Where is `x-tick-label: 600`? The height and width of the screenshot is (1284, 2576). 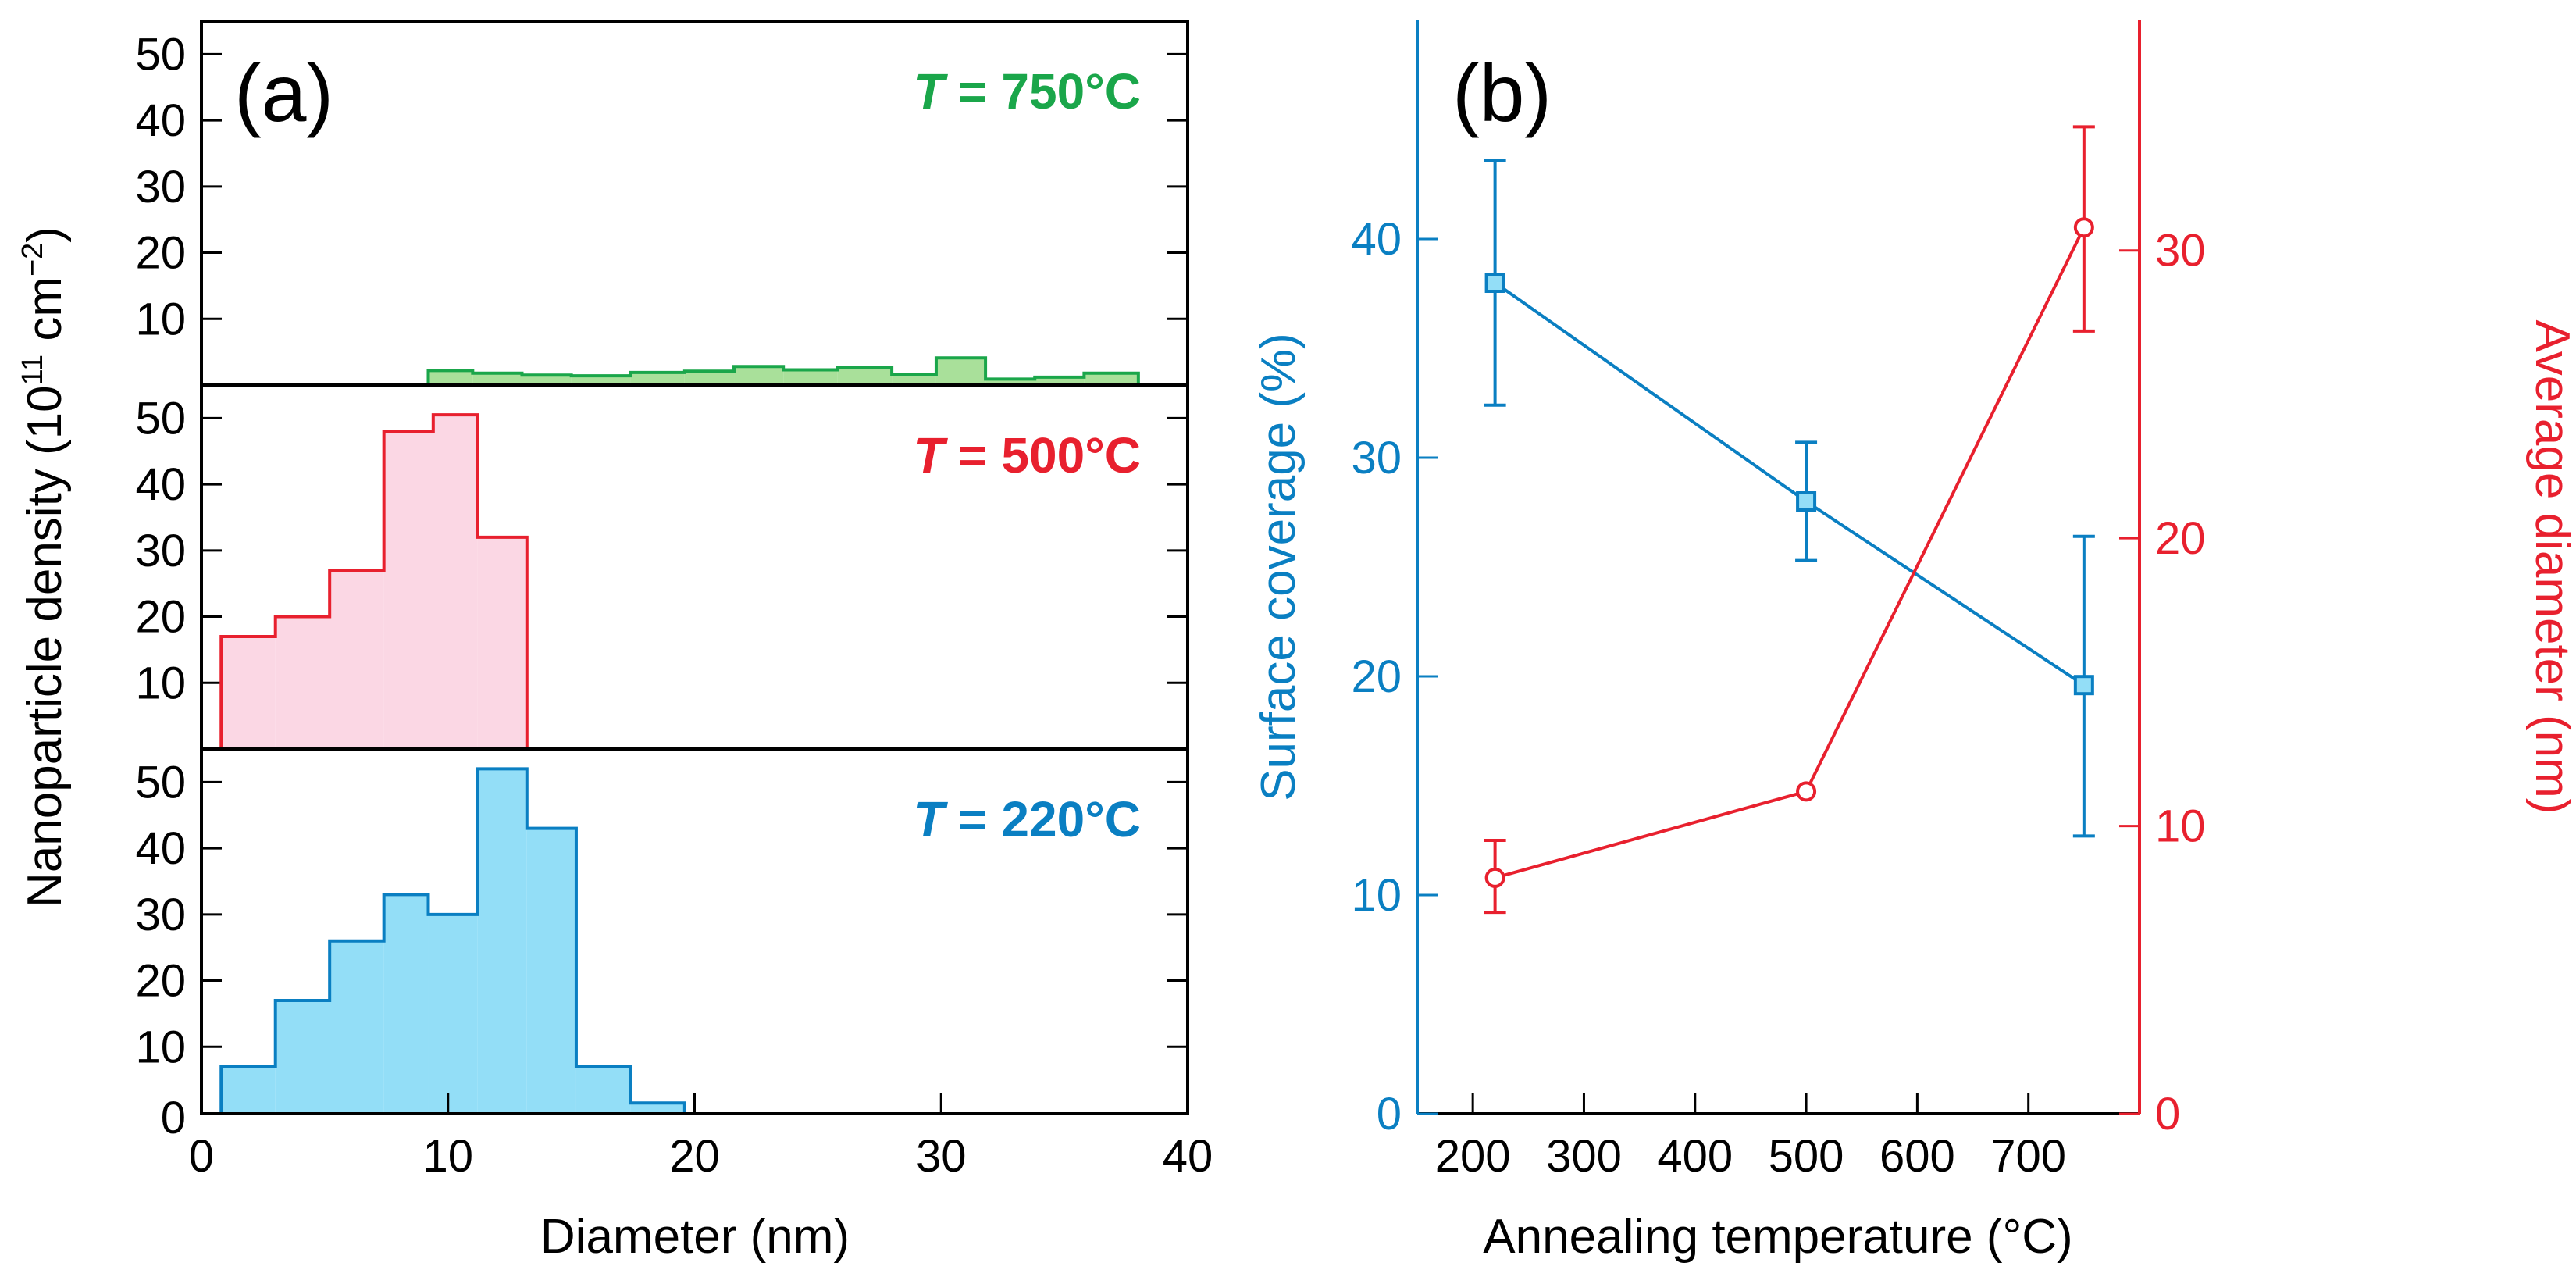
x-tick-label: 600 is located at coordinates (1917, 1157).